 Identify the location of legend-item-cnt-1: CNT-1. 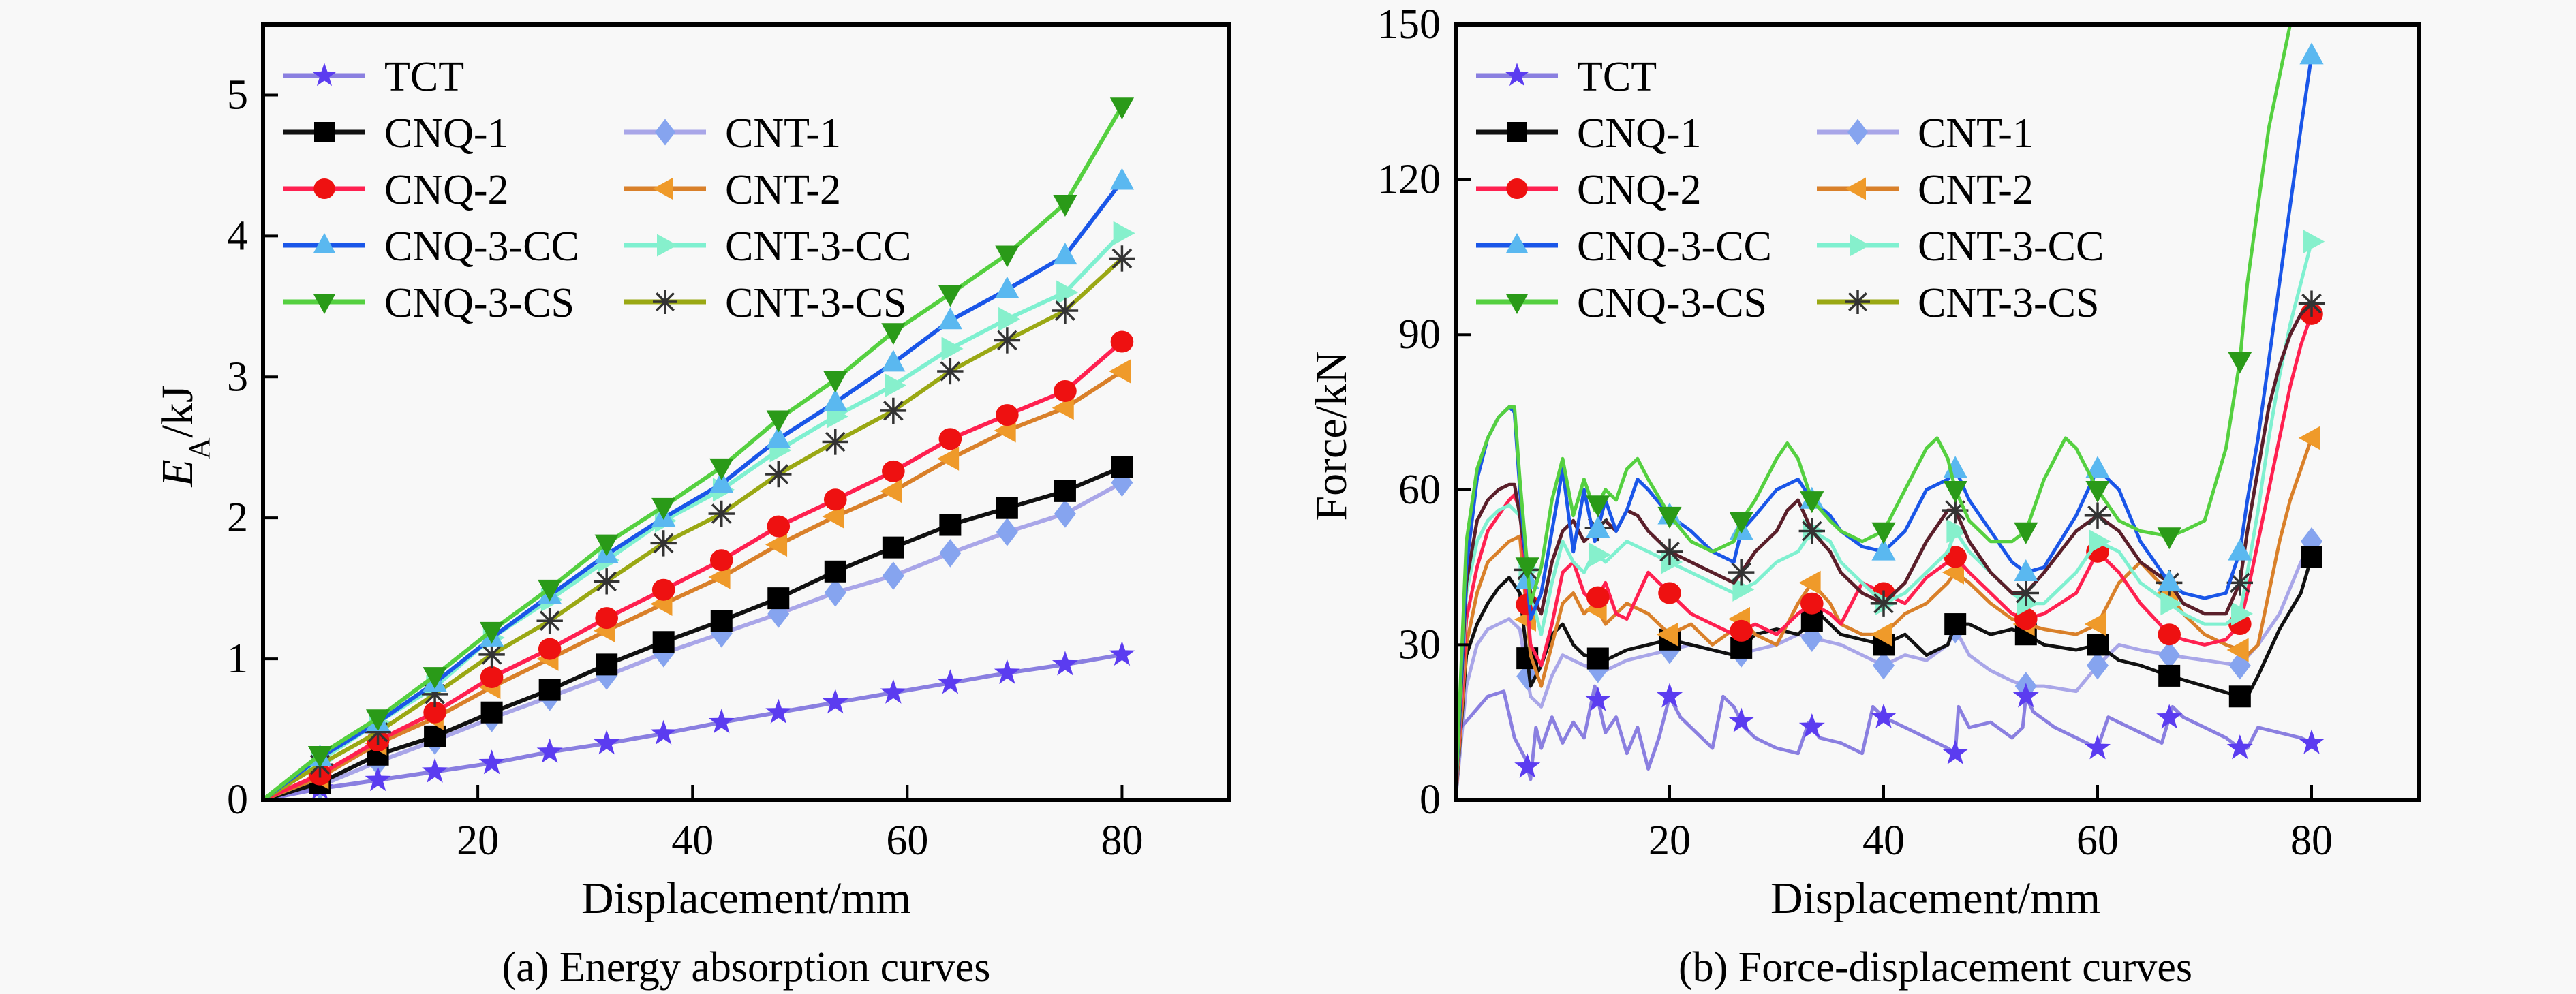
(1926, 133).